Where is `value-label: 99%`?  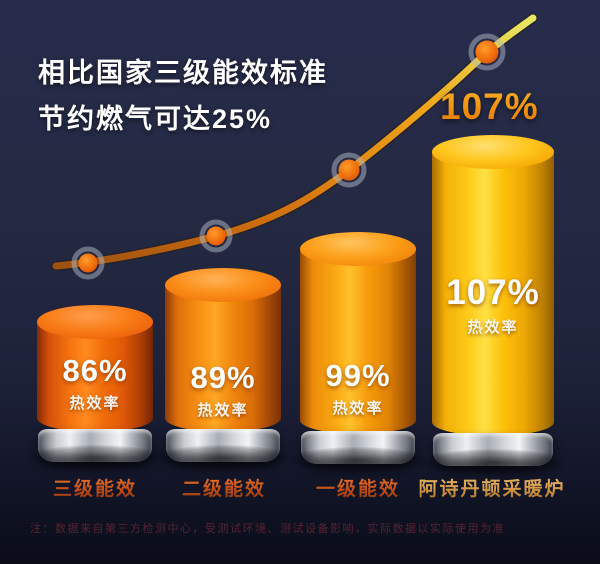 value-label: 99% is located at coordinates (358, 375).